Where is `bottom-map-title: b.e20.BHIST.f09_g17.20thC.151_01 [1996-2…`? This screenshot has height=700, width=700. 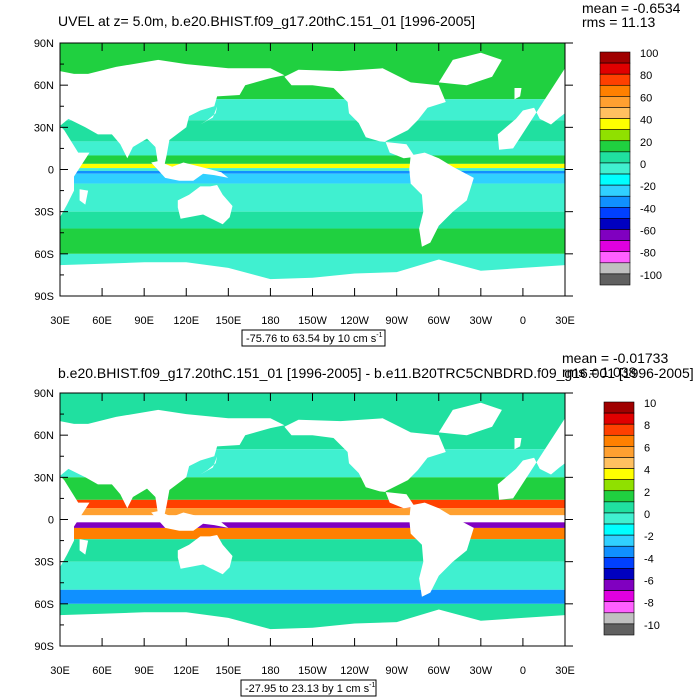 bottom-map-title: b.e20.BHIST.f09_g17.20thC.151_01 [1996-2… is located at coordinates (376, 373).